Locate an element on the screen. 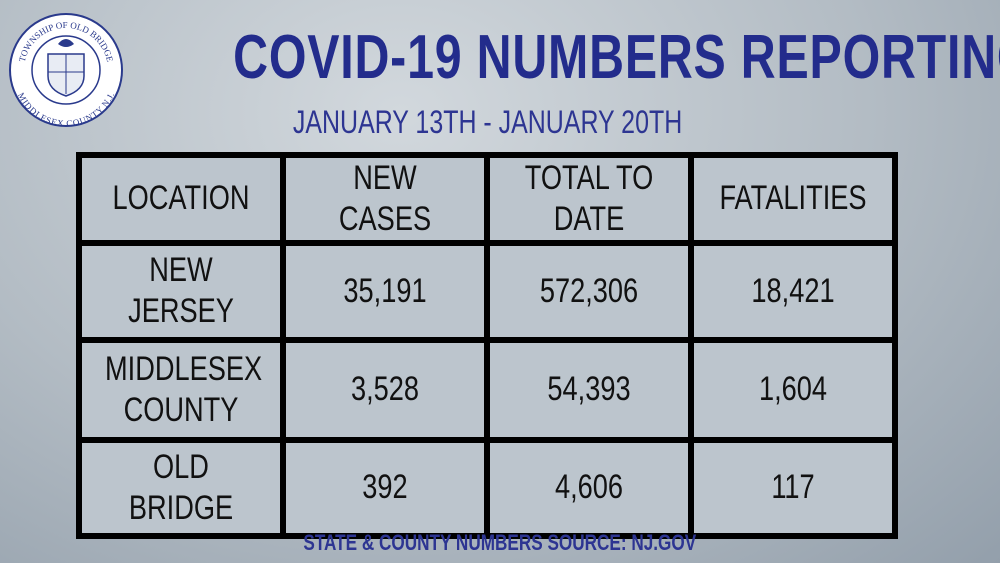 This screenshot has width=1000, height=563. subtitle-text: JANUARY 13TH - JANUARY 20TH is located at coordinates (488, 122).